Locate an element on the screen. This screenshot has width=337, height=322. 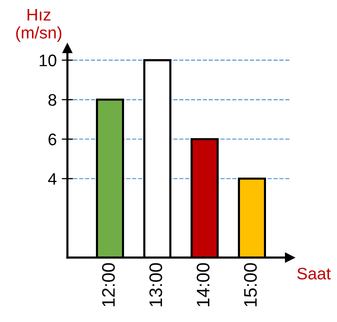
y-tick-label: 4 is located at coordinates (52, 179).